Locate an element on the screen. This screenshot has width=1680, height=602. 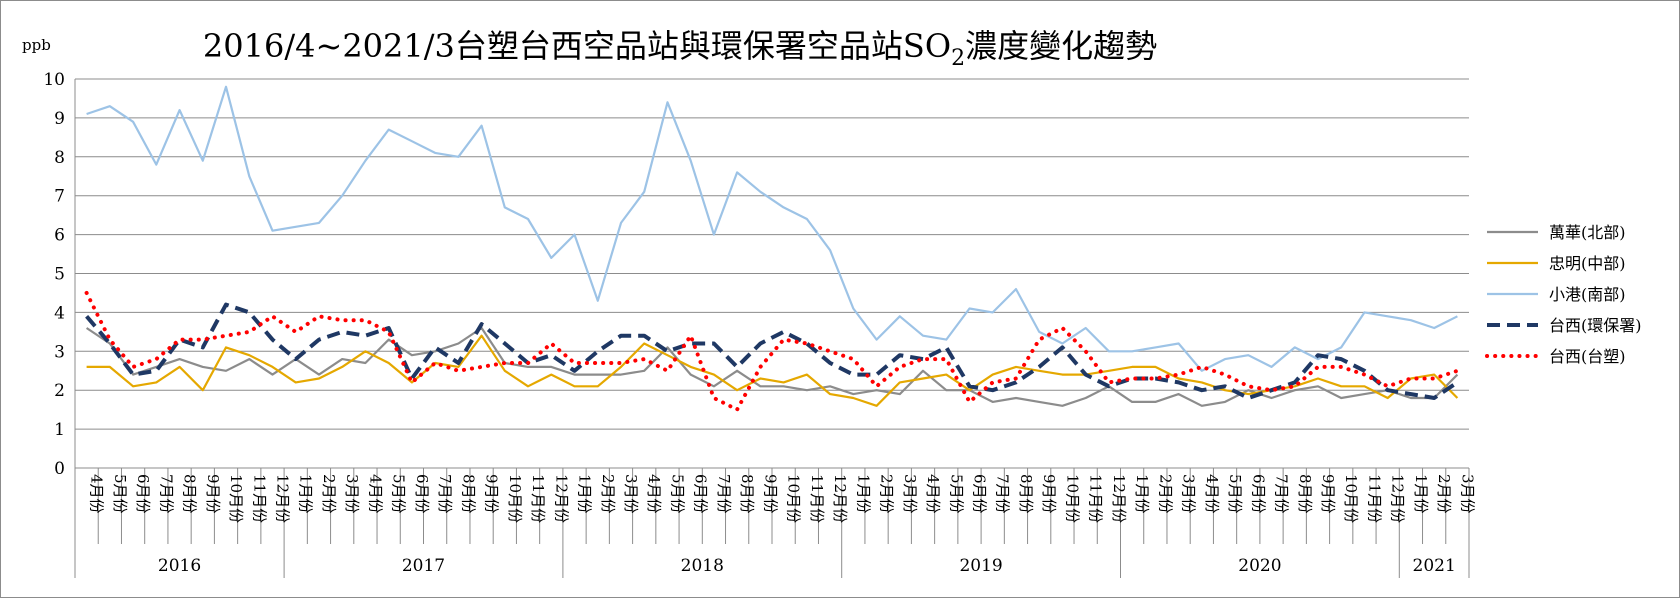
x-year-label: 2021 is located at coordinates (1434, 566).